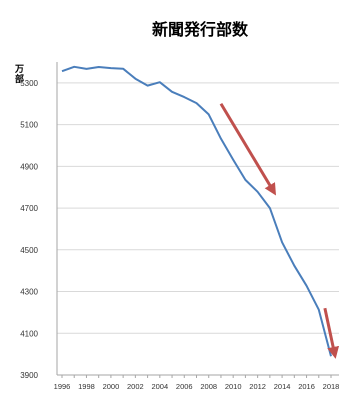  What do you see at coordinates (257, 386) in the screenshot?
I see `x-tick-label: 2012` at bounding box center [257, 386].